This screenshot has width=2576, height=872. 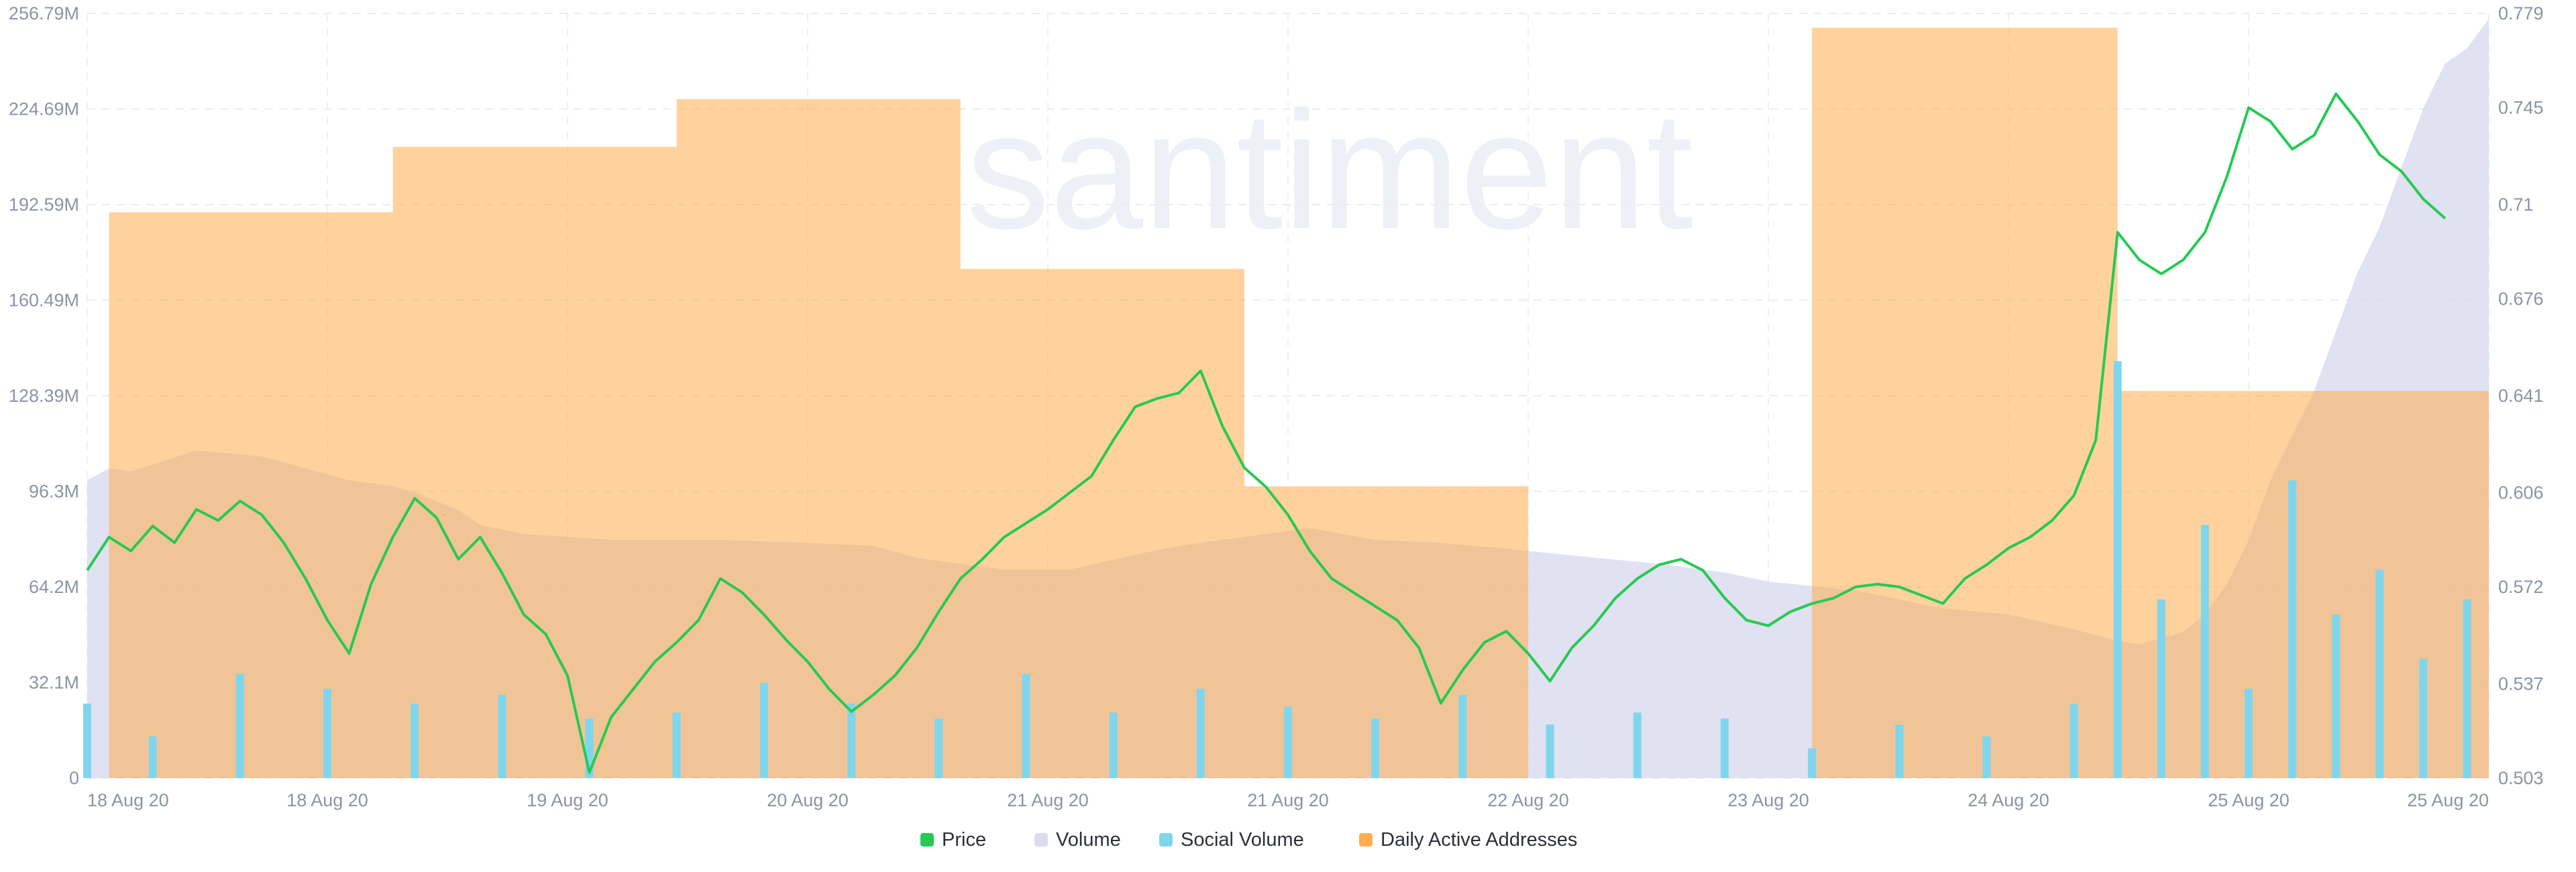 I want to click on y-right-tick-label-1: 0.537, so click(x=2521, y=684).